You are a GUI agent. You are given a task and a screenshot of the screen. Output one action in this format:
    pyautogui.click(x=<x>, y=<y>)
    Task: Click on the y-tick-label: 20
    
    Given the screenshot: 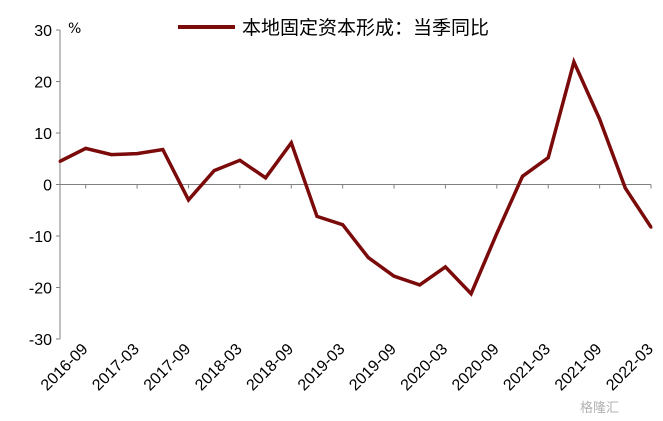 What is the action you would take?
    pyautogui.click(x=43, y=83)
    